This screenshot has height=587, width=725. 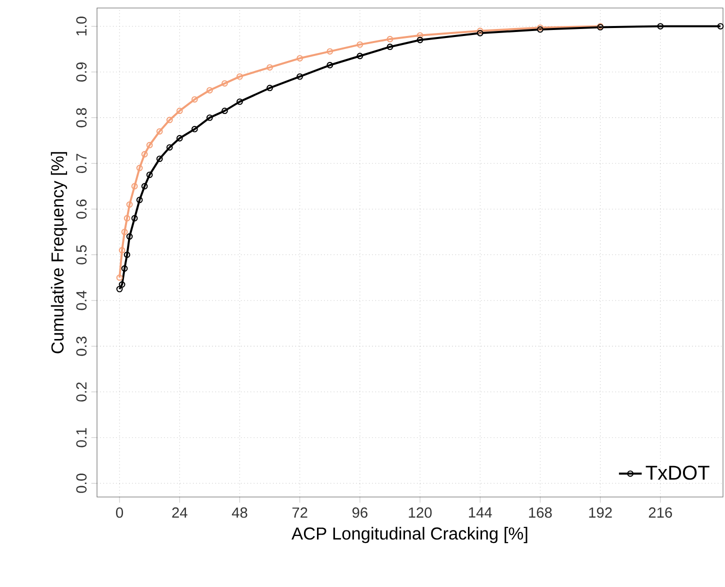 I want to click on x-tick-label: 0, so click(x=120, y=512).